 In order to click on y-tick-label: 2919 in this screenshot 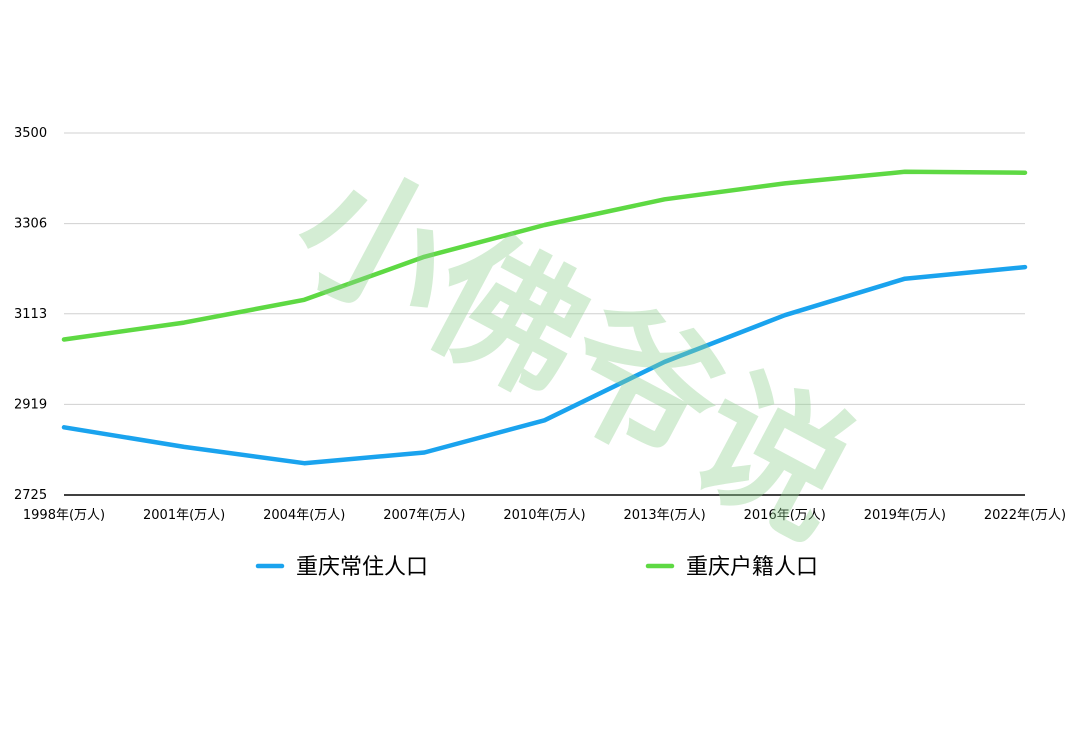, I will do `click(30, 404)`.